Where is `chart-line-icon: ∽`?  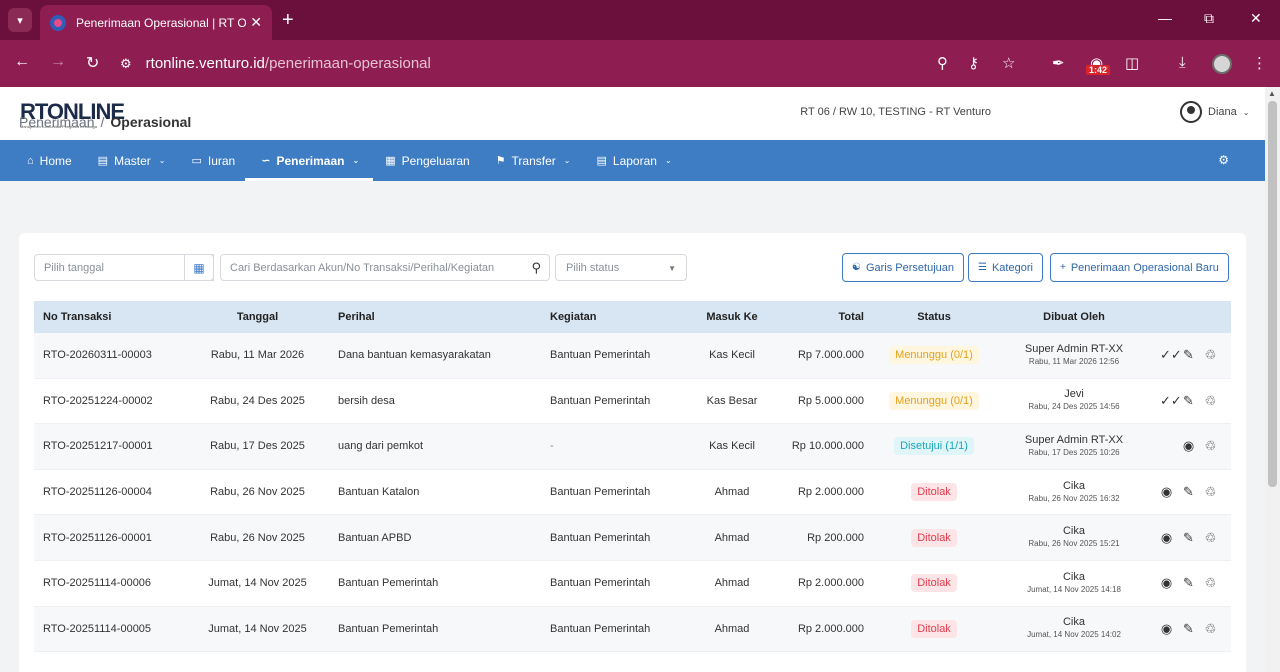
chart-line-icon: ∽ is located at coordinates (266, 161).